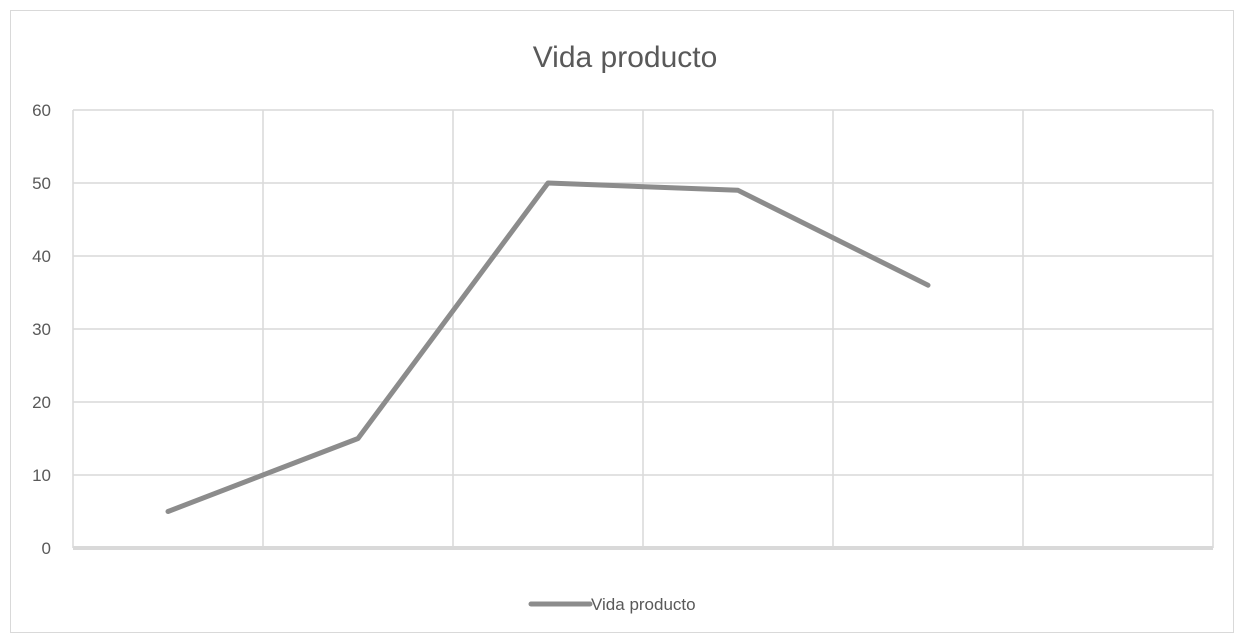 This screenshot has height=637, width=1238. I want to click on y-tick-label: 0, so click(46, 548).